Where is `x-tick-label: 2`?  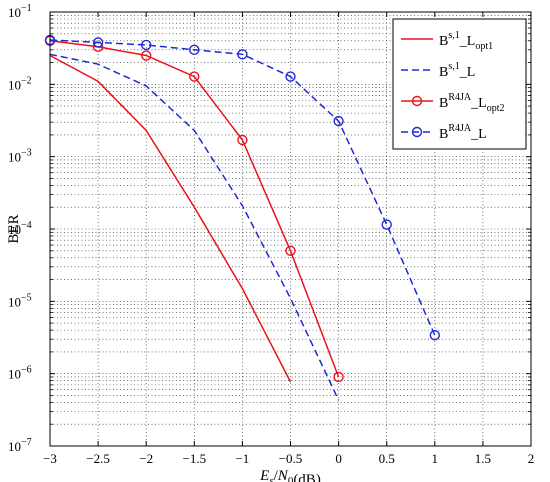
x-tick-label: 2 is located at coordinates (531, 458).